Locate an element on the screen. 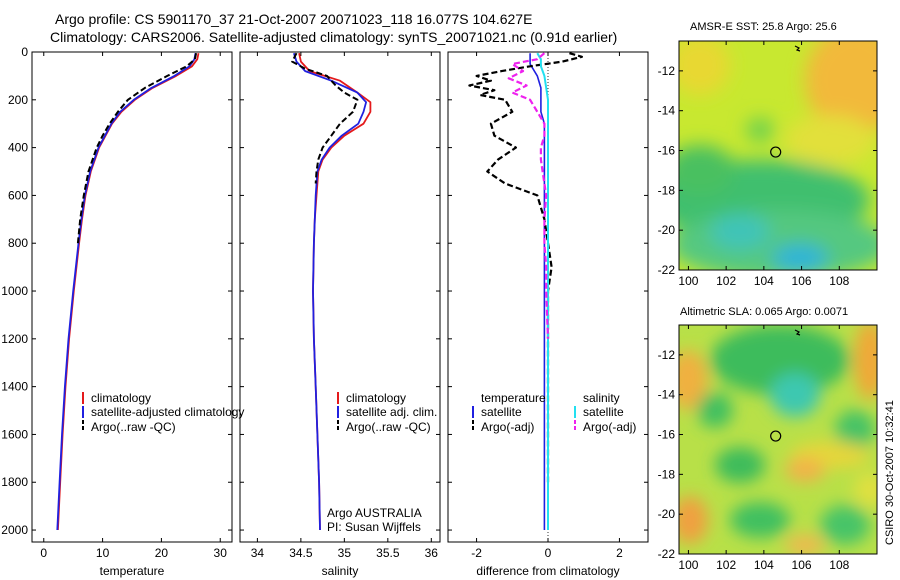 This screenshot has height=580, width=900. x-axis-label: salinity is located at coordinates (340, 571).